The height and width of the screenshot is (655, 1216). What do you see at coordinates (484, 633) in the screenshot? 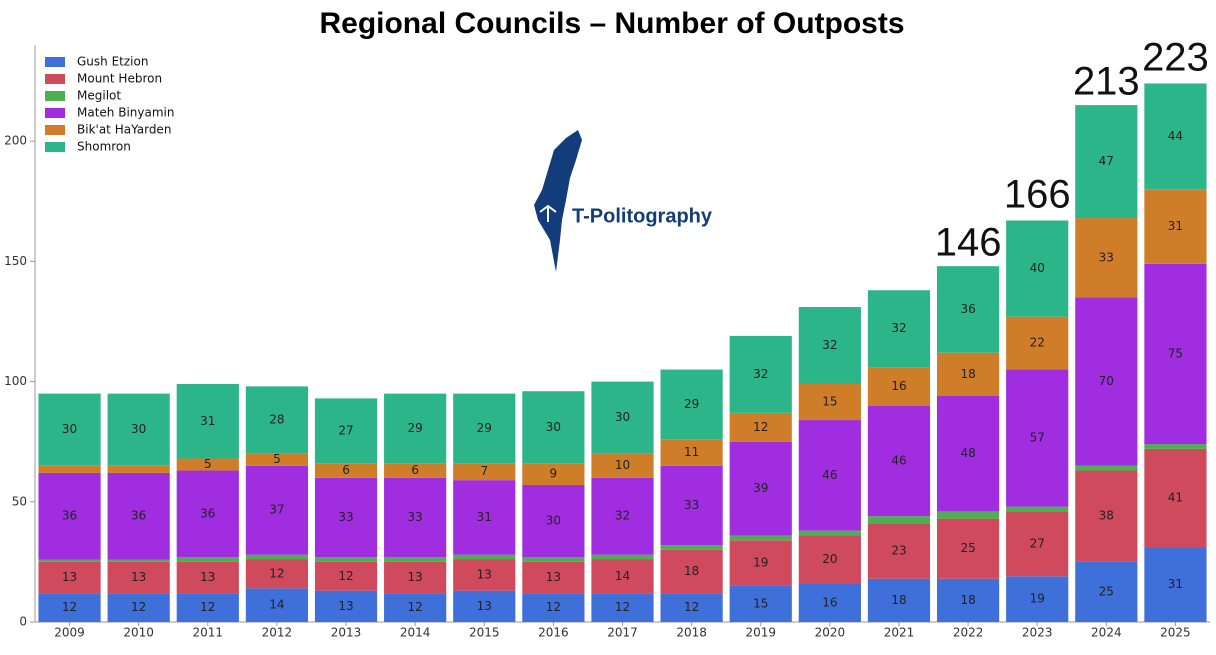
I see `x-tick-label: 2015` at bounding box center [484, 633].